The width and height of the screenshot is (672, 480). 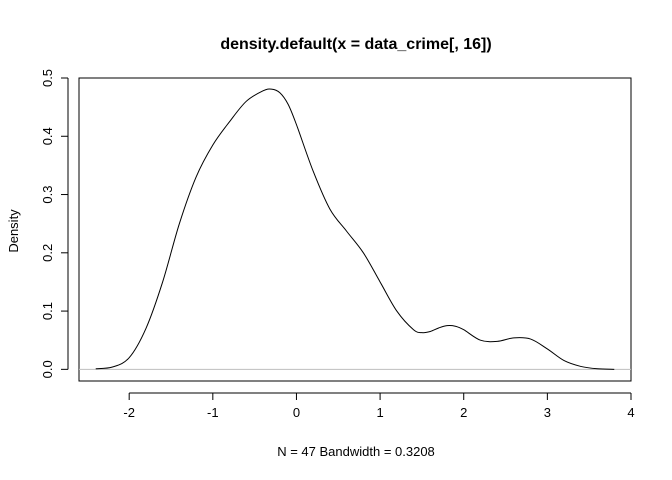 I want to click on x-axis: -2 -1 0 1 2 3 4, so click(x=379, y=406).